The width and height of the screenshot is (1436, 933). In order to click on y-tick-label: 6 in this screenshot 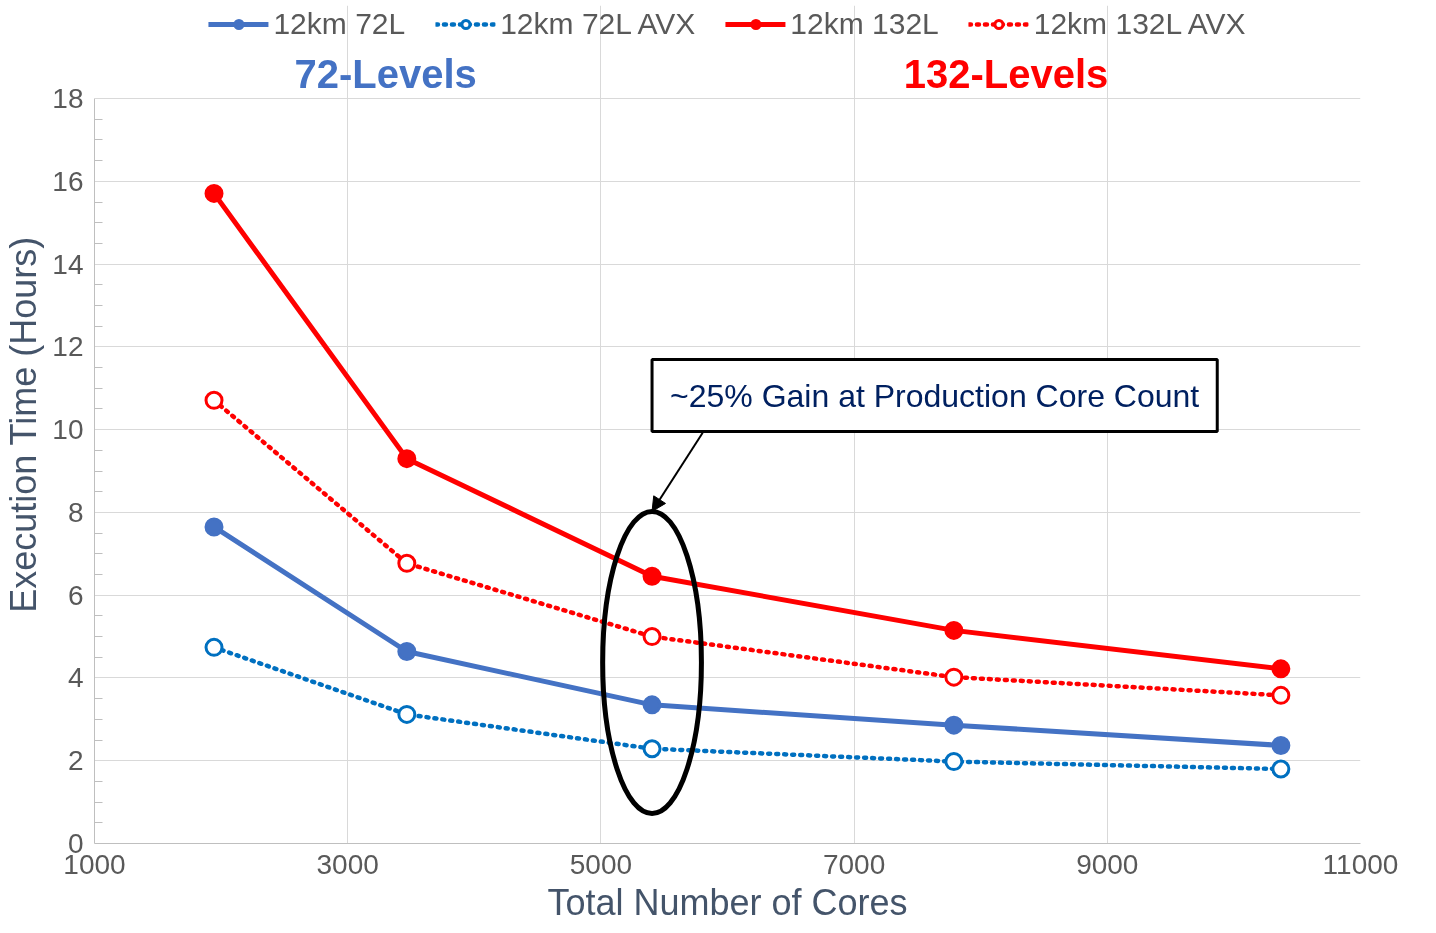, I will do `click(75, 595)`.